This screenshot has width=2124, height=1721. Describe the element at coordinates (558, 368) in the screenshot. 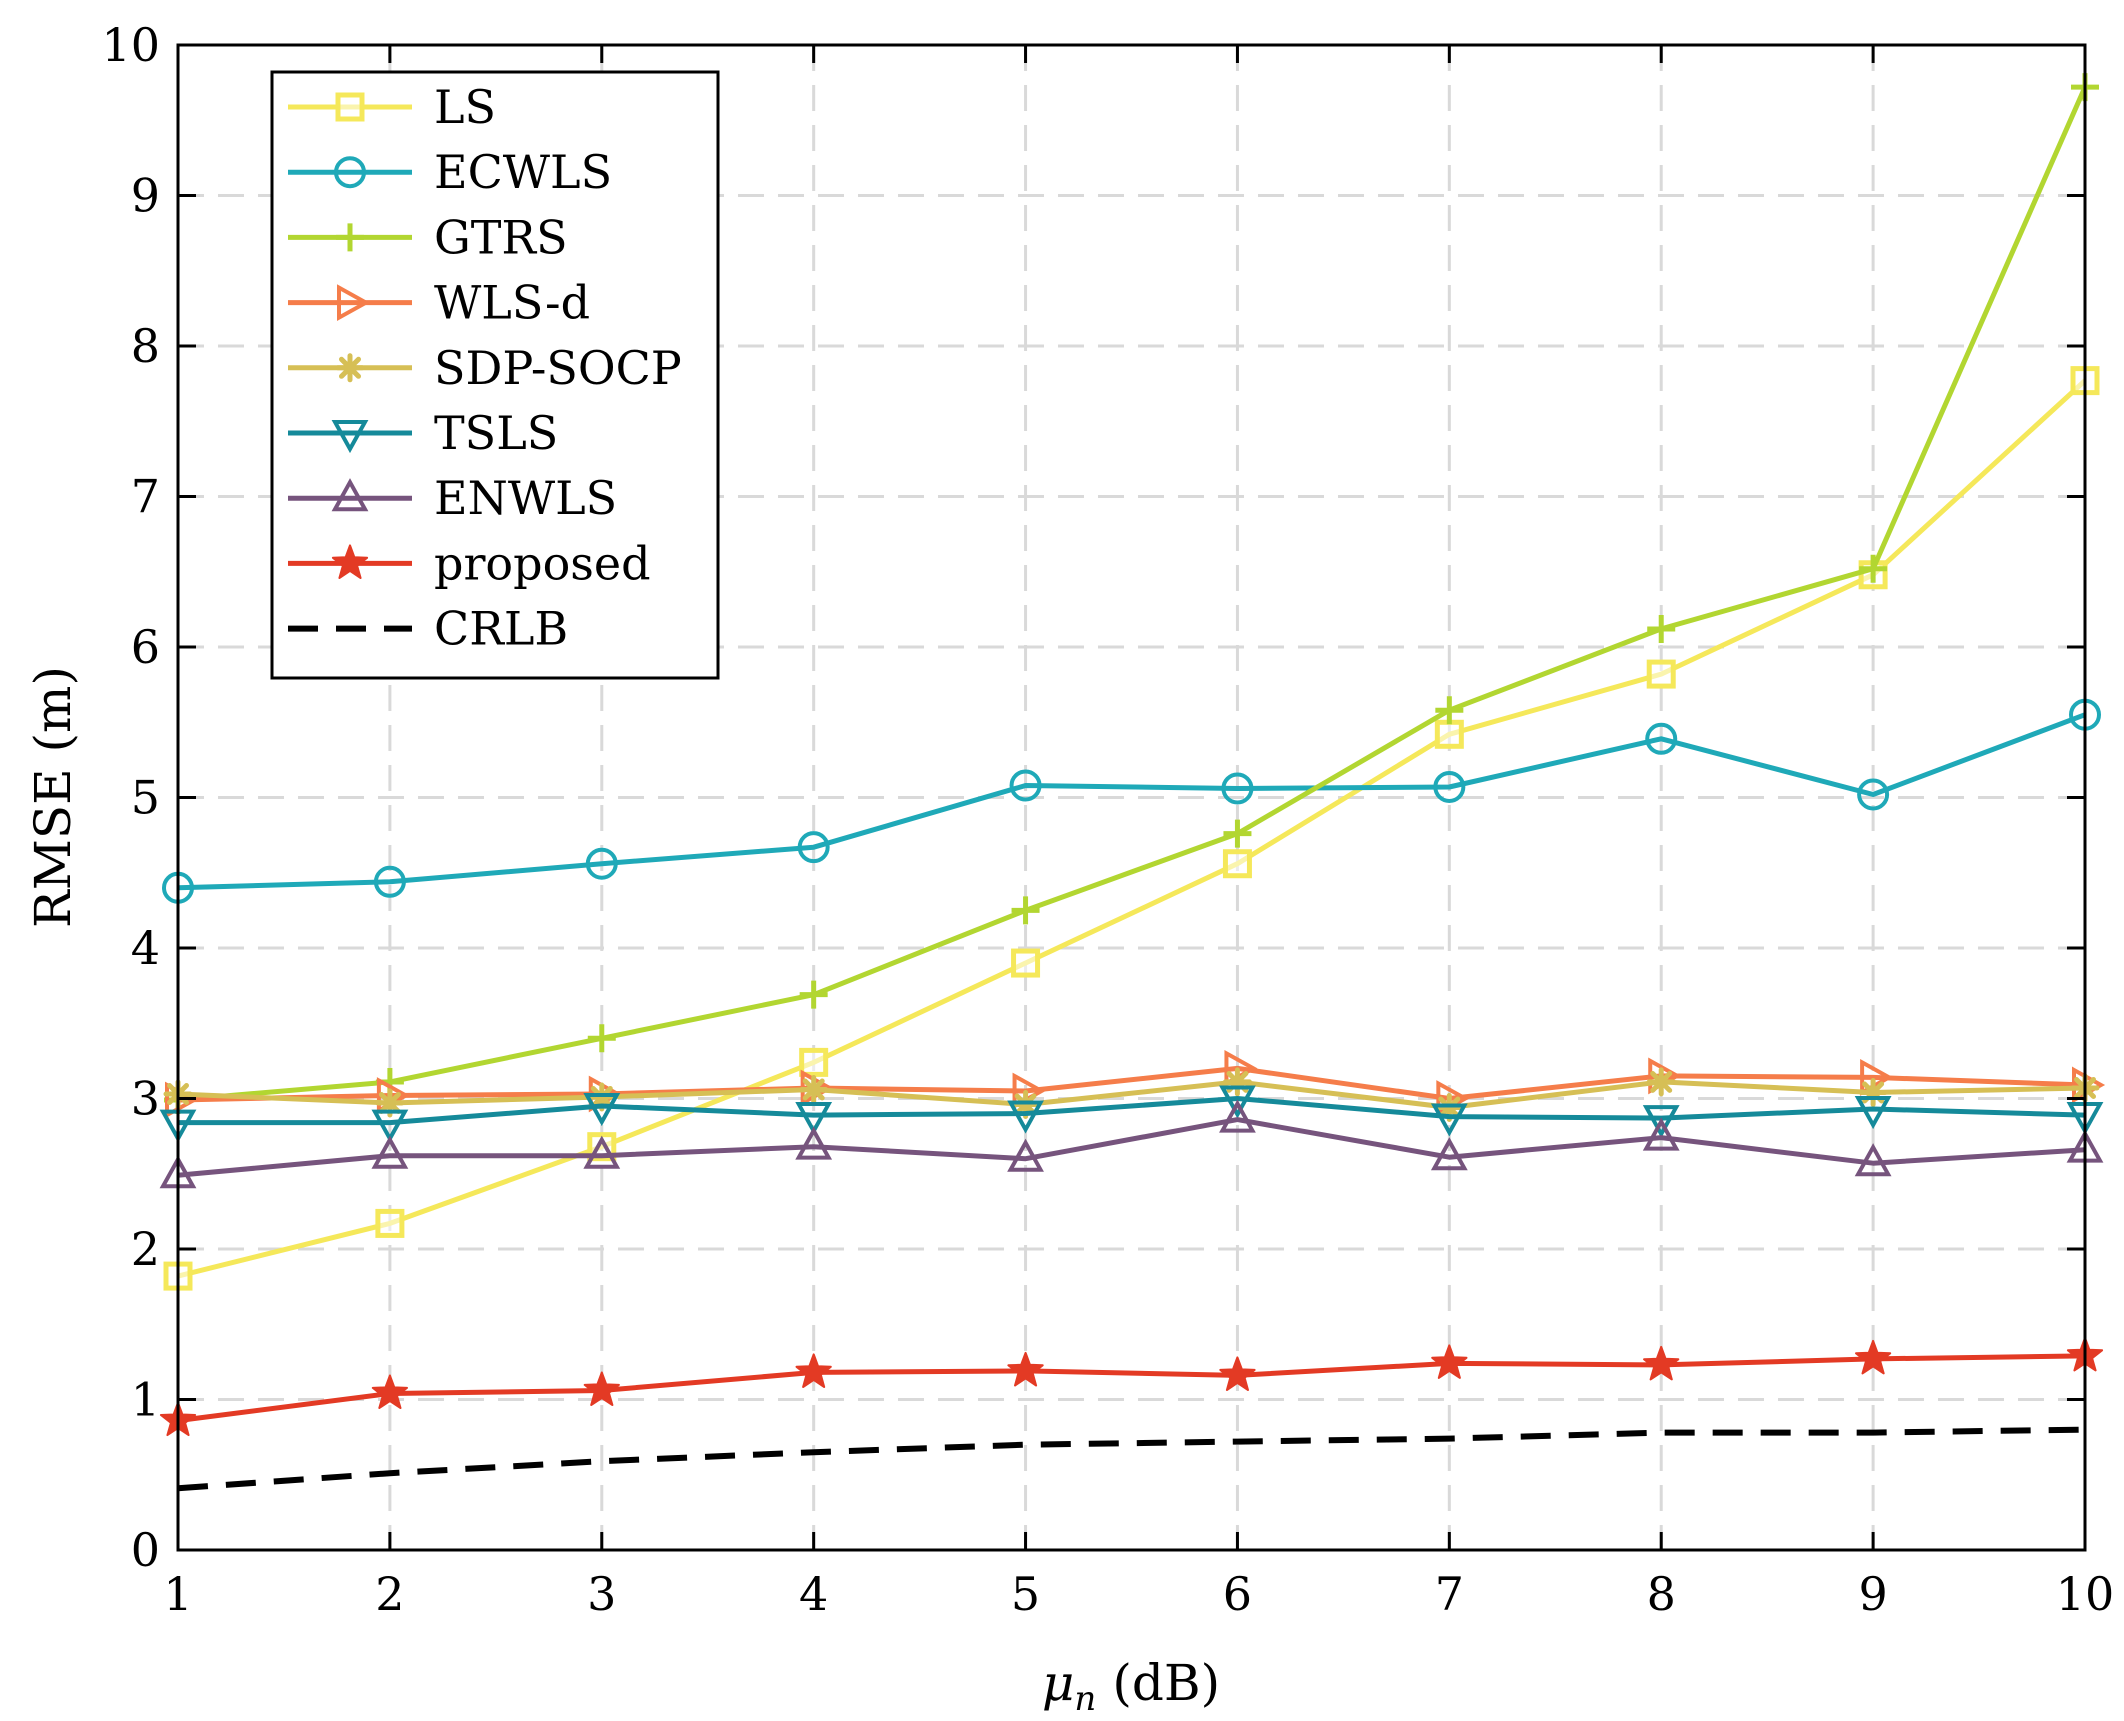

I see `legend-label-sdp-socp: SDP-SOCP` at that location.